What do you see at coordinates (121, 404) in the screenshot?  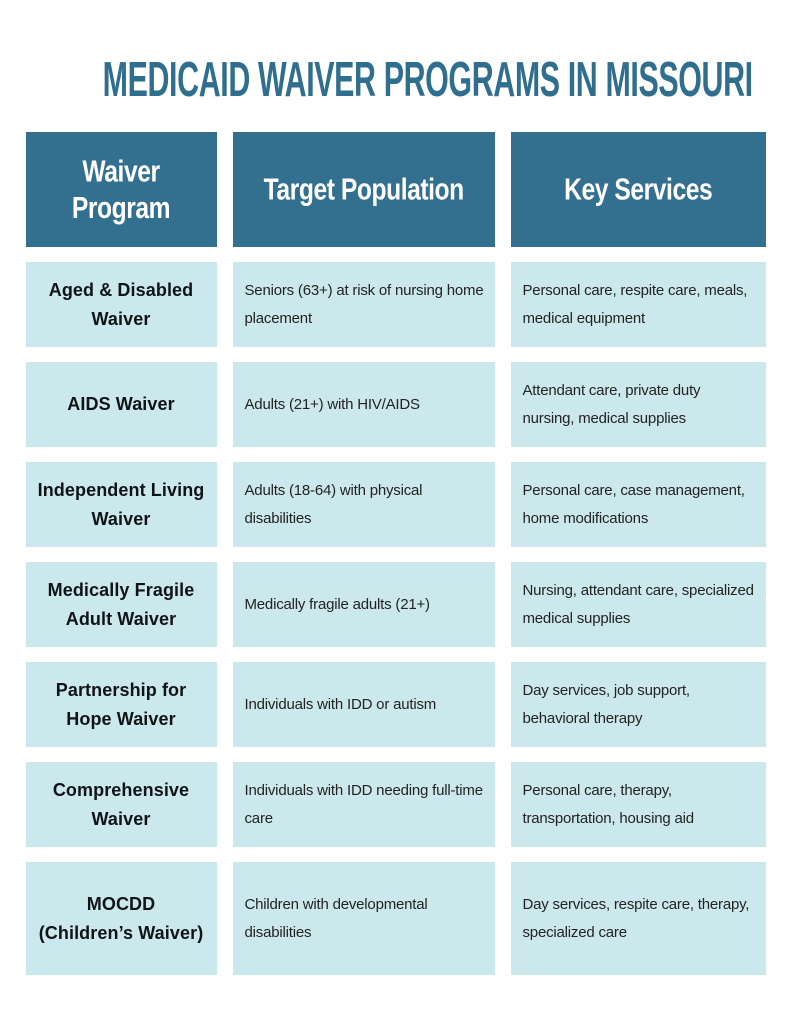 I see `cell-program-aids: AIDS Waiver` at bounding box center [121, 404].